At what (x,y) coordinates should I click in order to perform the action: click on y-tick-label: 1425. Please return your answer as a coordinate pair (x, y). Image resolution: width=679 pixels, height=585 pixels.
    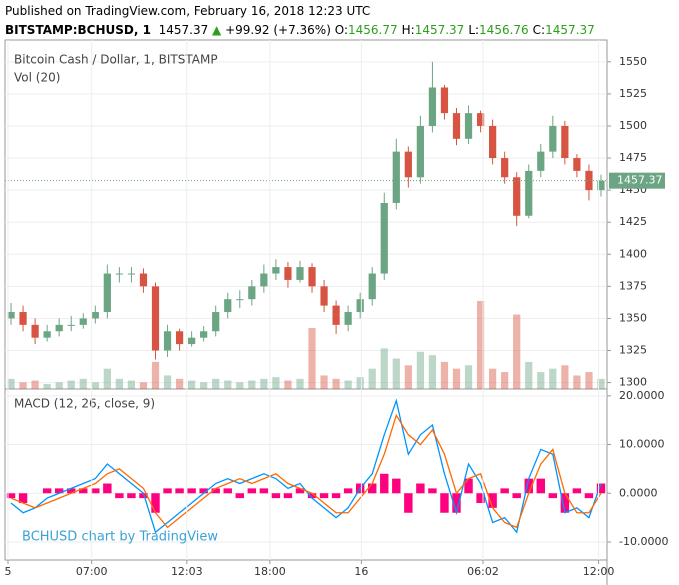
    Looking at the image, I should click on (633, 221).